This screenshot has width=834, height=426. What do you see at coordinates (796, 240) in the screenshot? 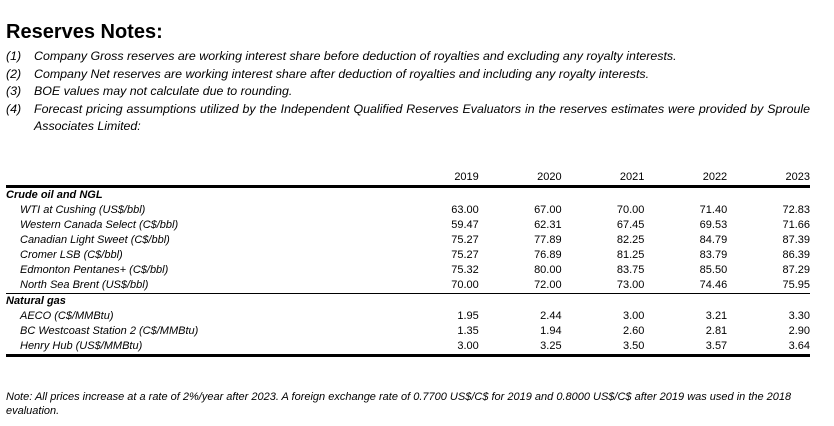
I see `price-cell: 87.39` at bounding box center [796, 240].